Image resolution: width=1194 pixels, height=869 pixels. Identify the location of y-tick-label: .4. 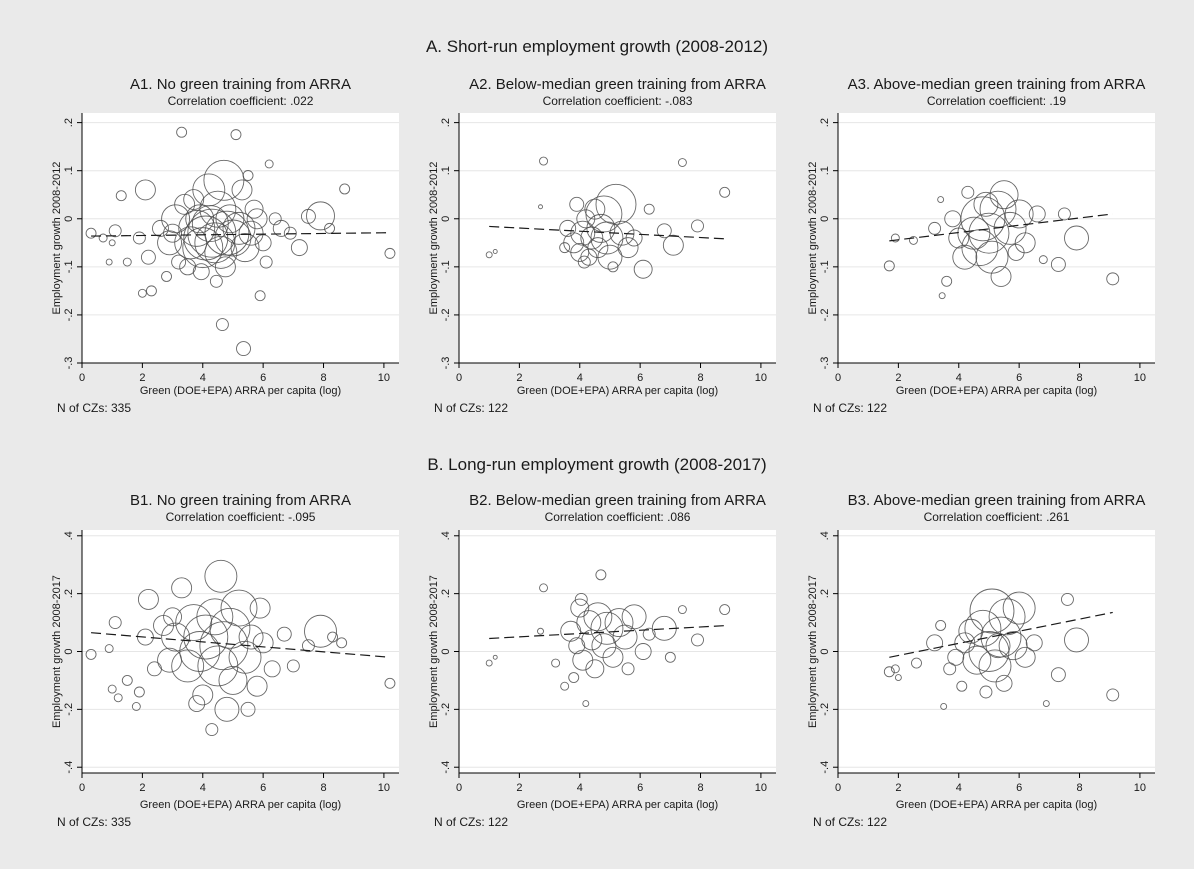
(446, 535).